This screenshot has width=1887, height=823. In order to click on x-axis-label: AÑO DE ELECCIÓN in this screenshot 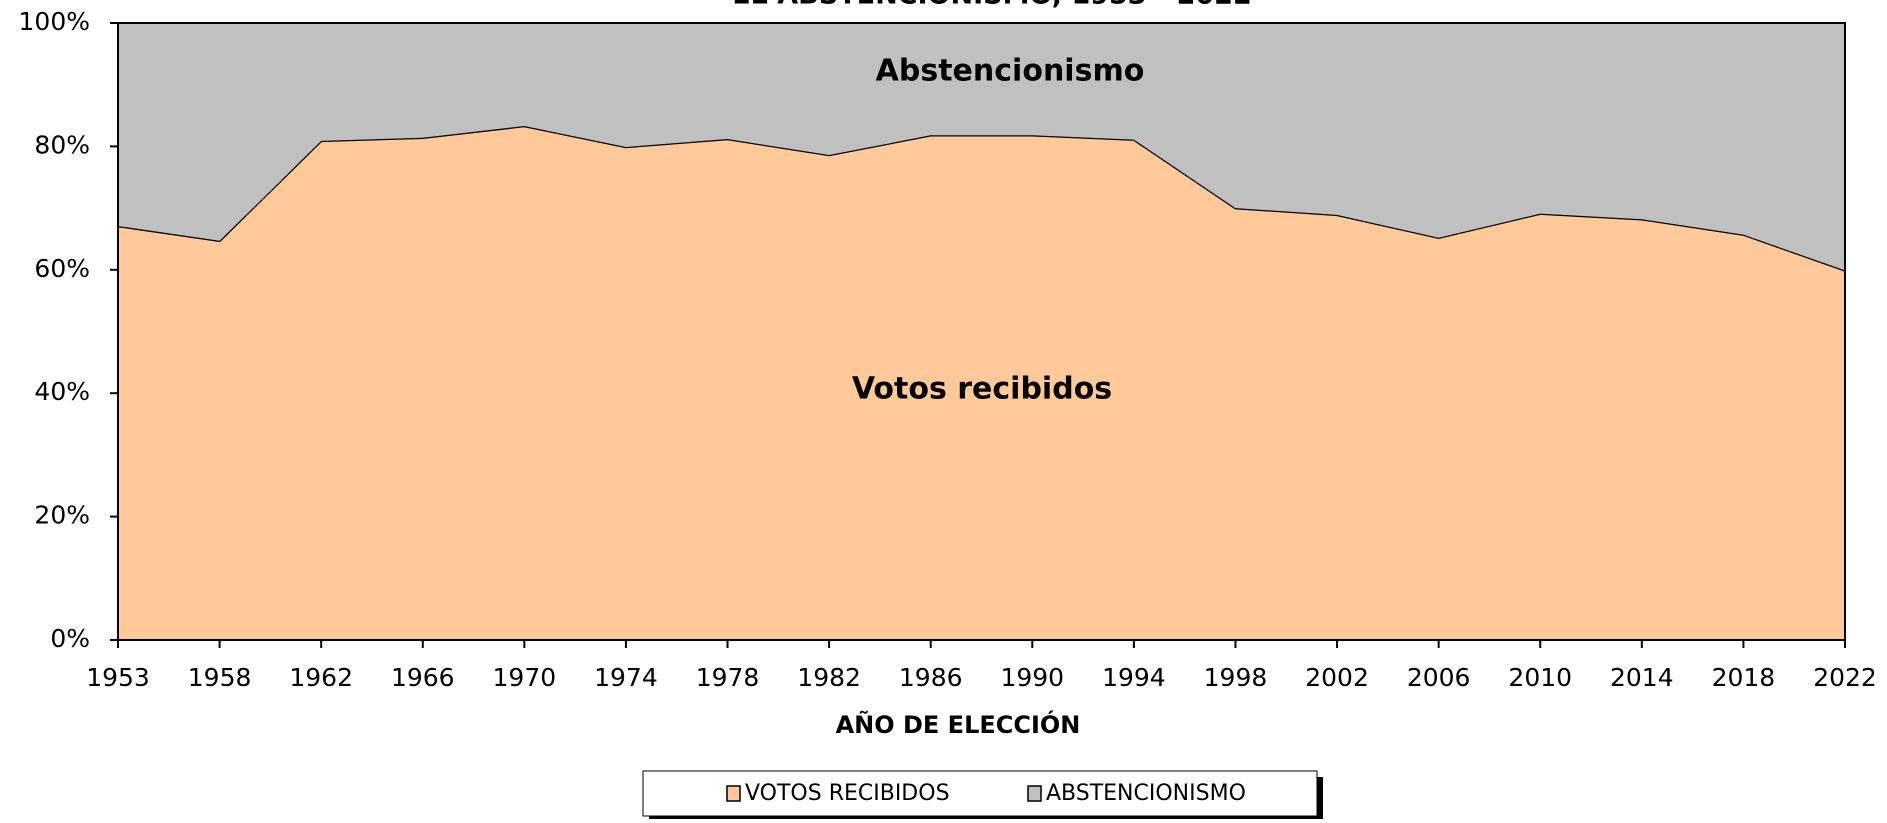, I will do `click(958, 724)`.